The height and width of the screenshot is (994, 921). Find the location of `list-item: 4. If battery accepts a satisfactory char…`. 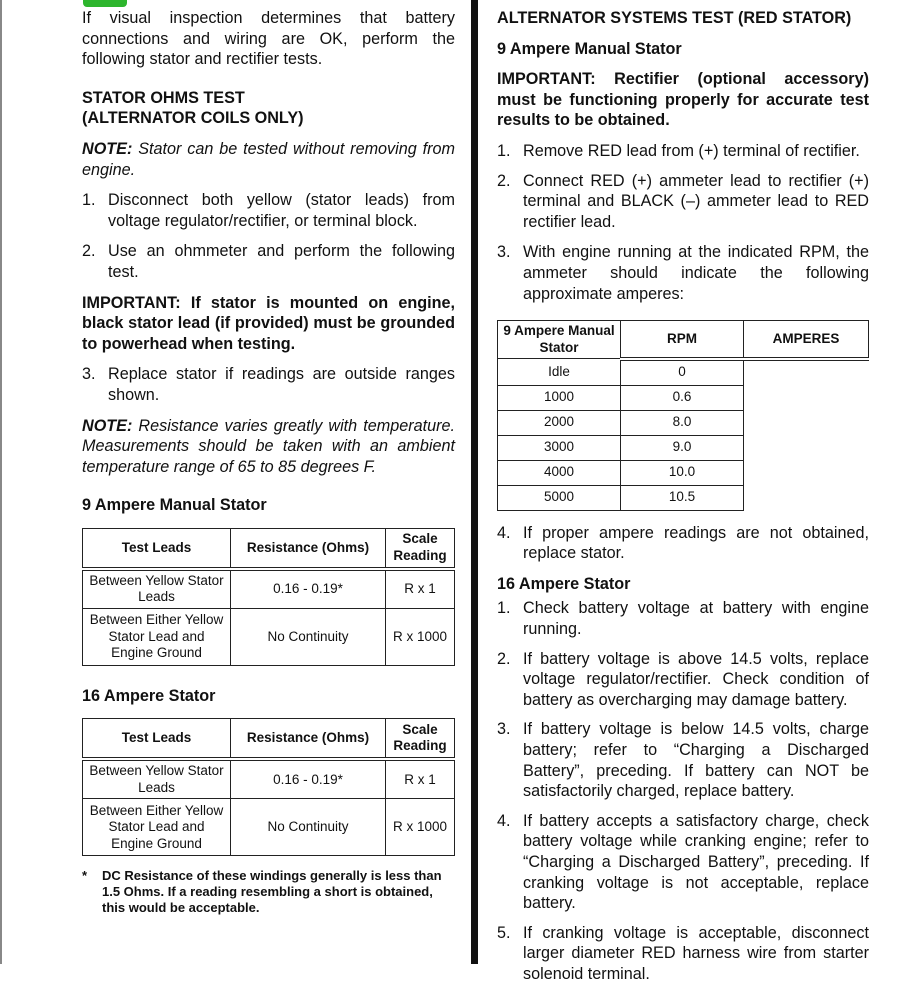

list-item: 4. If battery accepts a satisfactory char… is located at coordinates (683, 862).